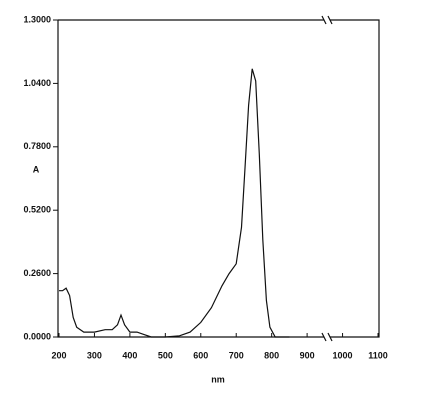 This screenshot has height=400, width=424. Describe the element at coordinates (378, 355) in the screenshot. I see `x-tick-label: 1100` at that location.